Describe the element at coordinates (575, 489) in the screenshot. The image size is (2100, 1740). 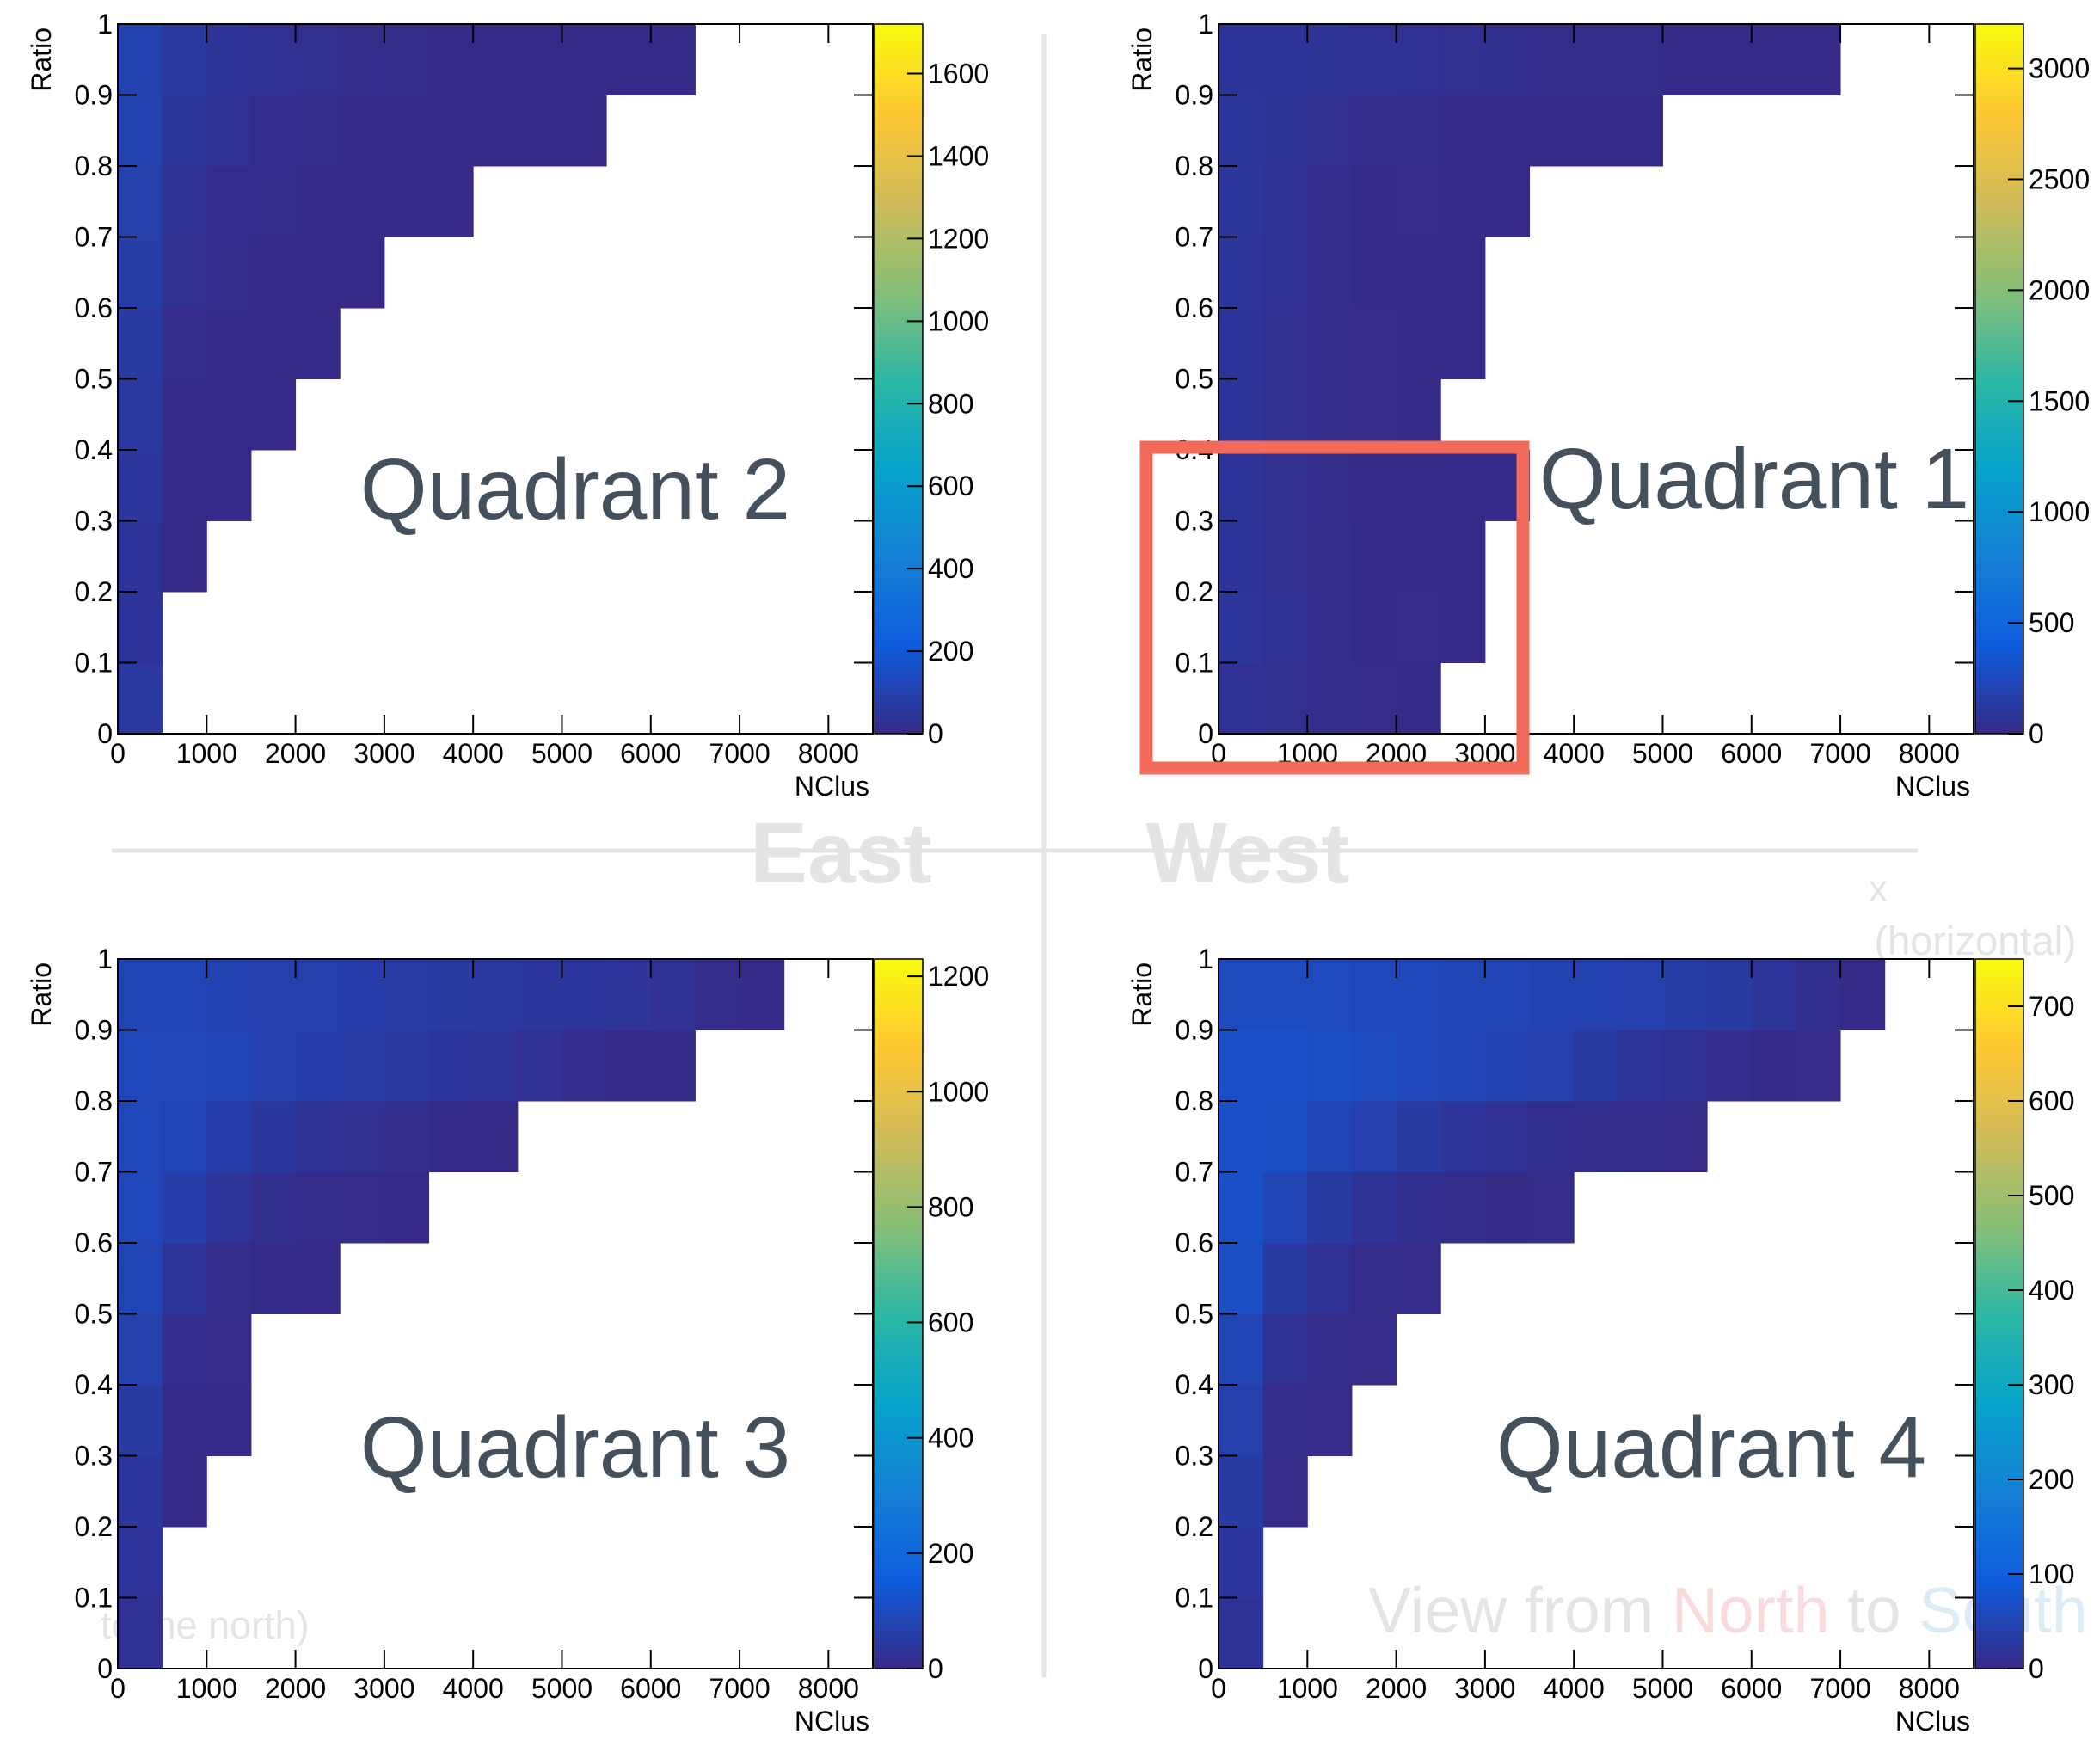
I see `quadrant-label: Quadrant 2` at that location.